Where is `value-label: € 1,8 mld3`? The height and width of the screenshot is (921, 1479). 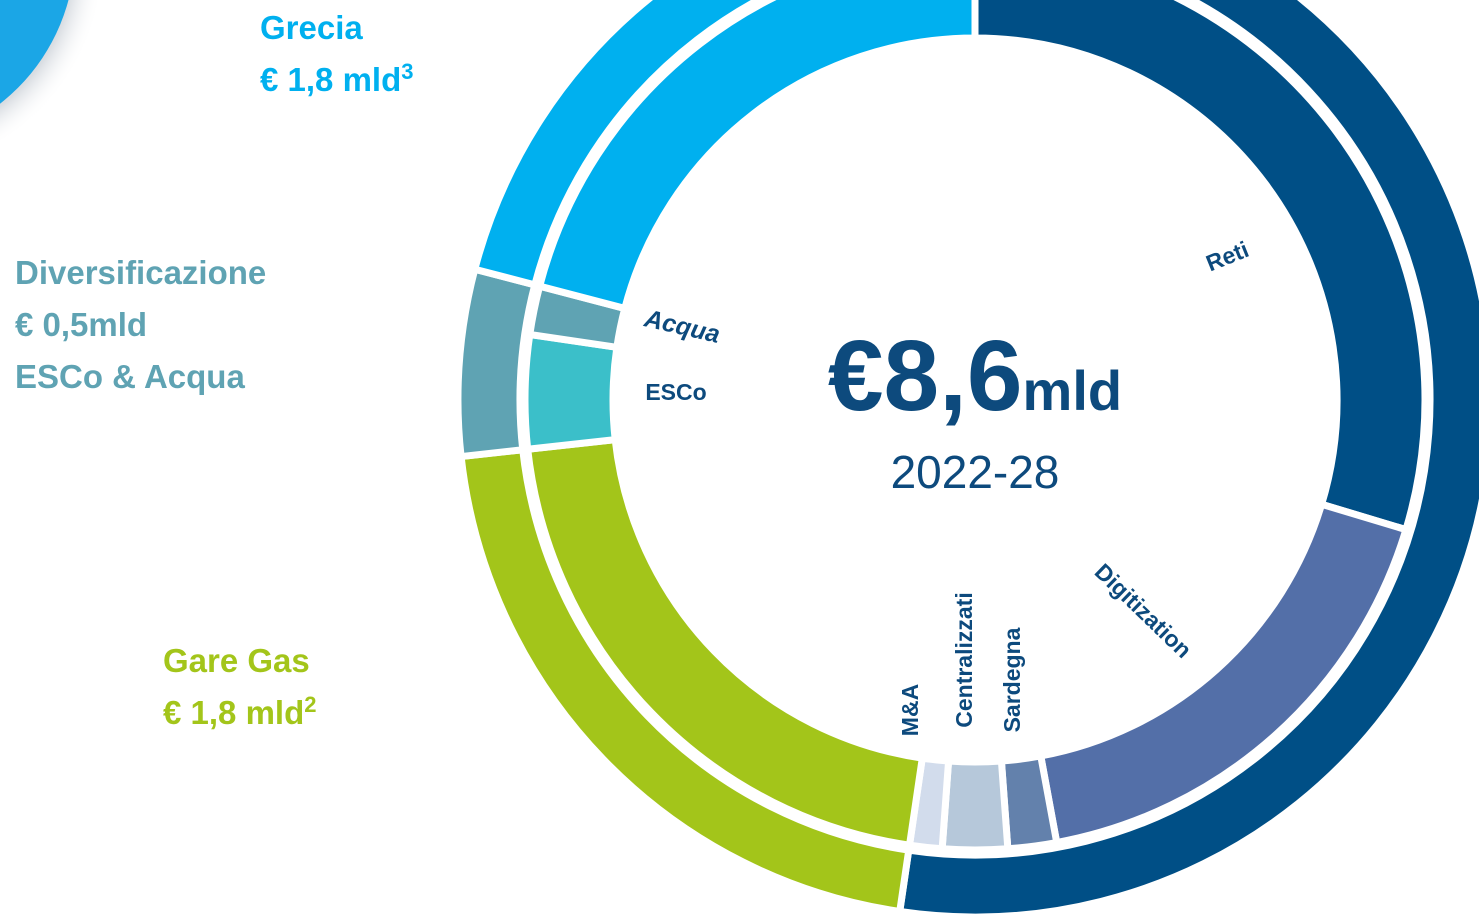 value-label: € 1,8 mld3 is located at coordinates (336, 78).